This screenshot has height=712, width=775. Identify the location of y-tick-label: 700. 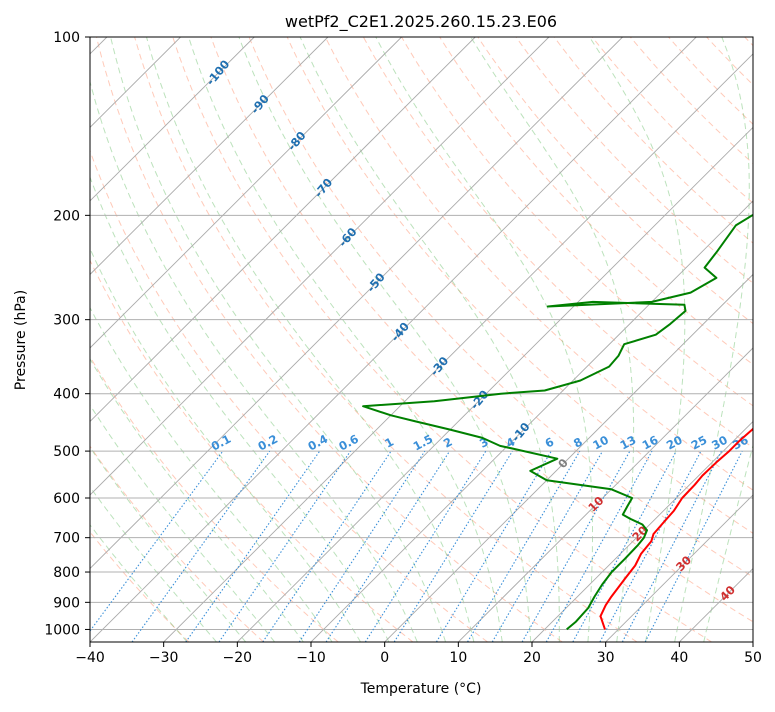
(66, 539).